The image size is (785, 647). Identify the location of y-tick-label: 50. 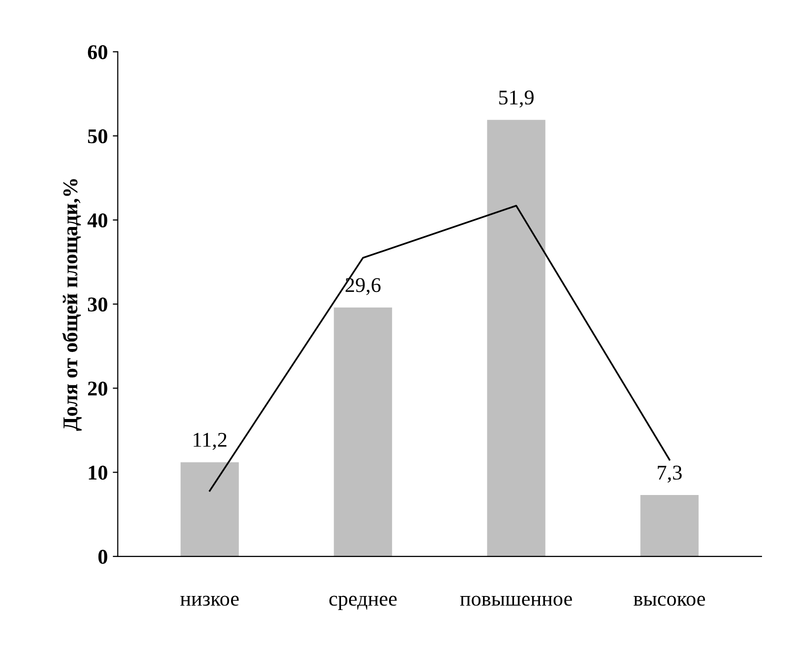
(98, 136).